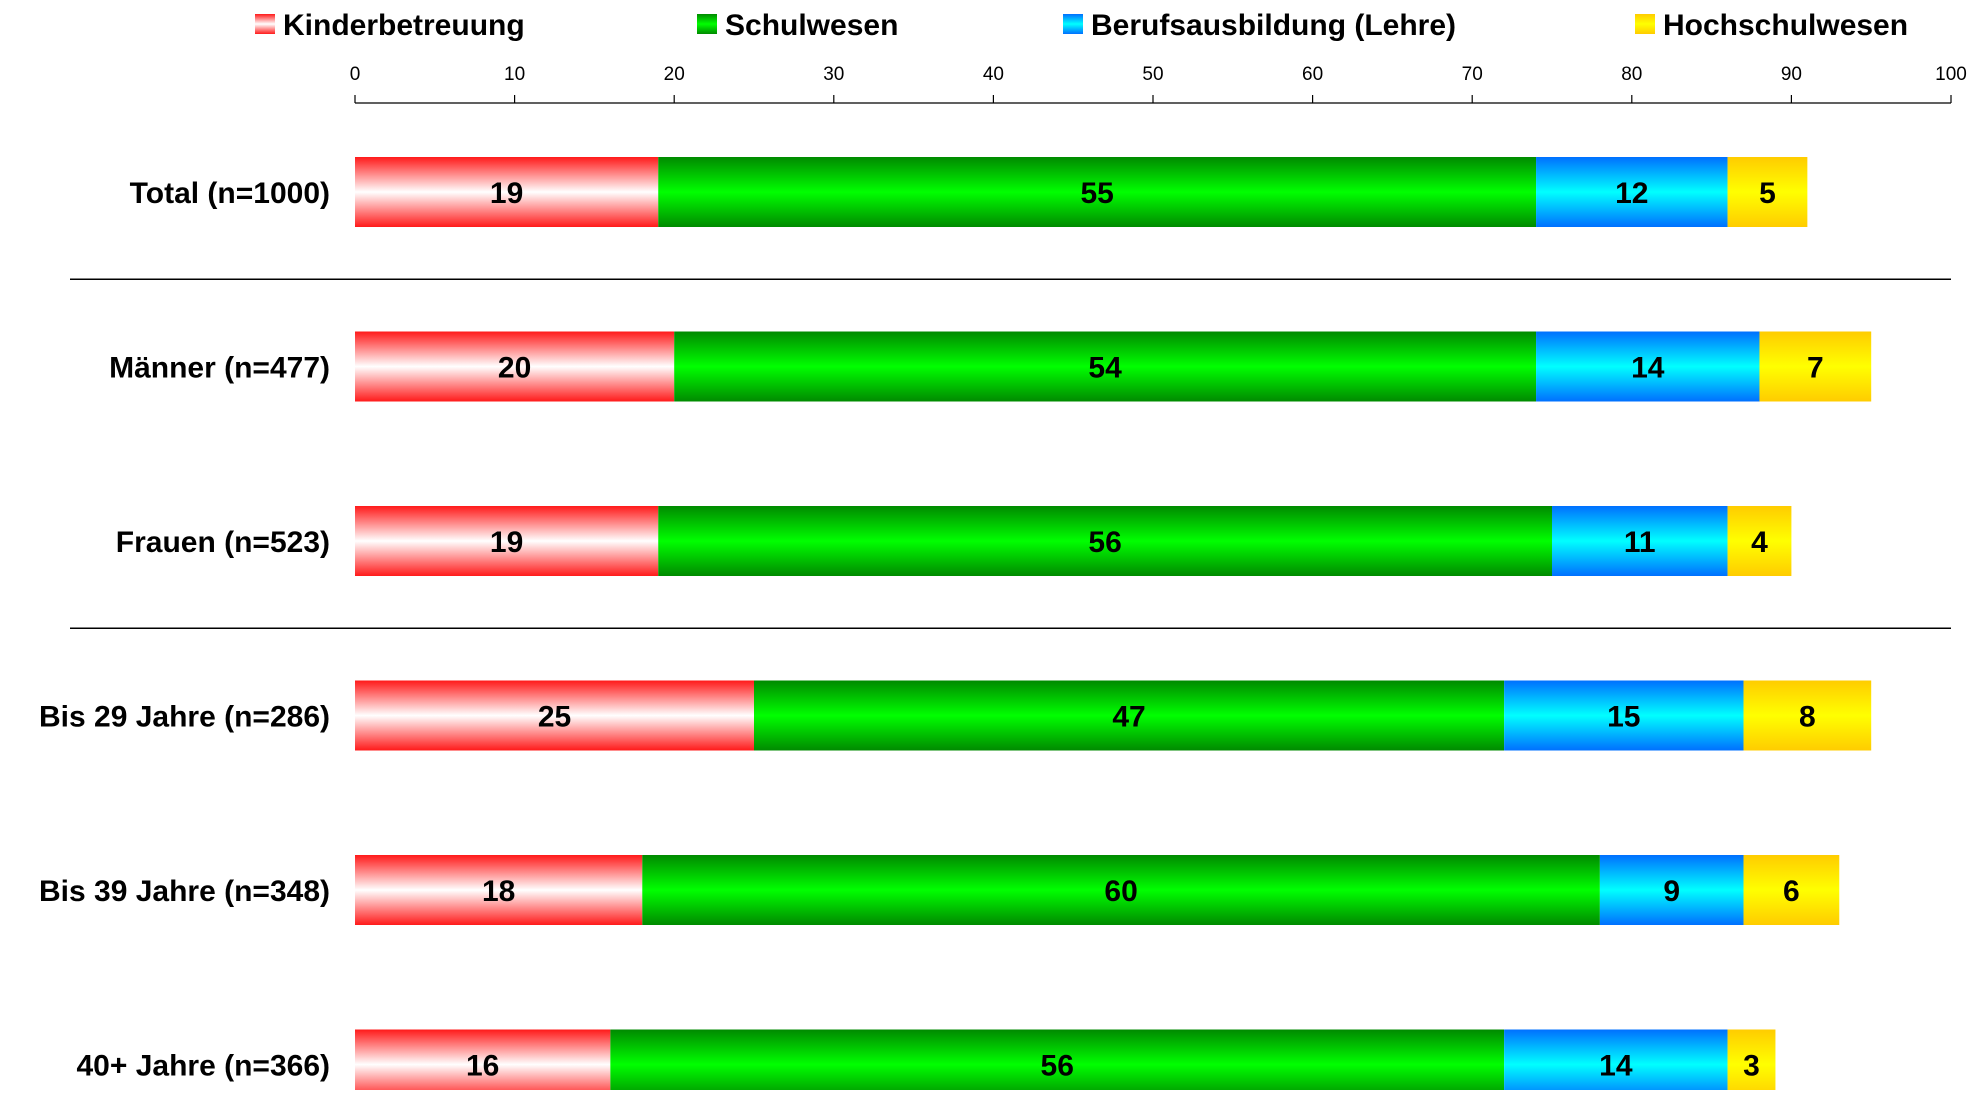  Describe the element at coordinates (219, 368) in the screenshot. I see `category-label: Männer (n=477)` at that location.